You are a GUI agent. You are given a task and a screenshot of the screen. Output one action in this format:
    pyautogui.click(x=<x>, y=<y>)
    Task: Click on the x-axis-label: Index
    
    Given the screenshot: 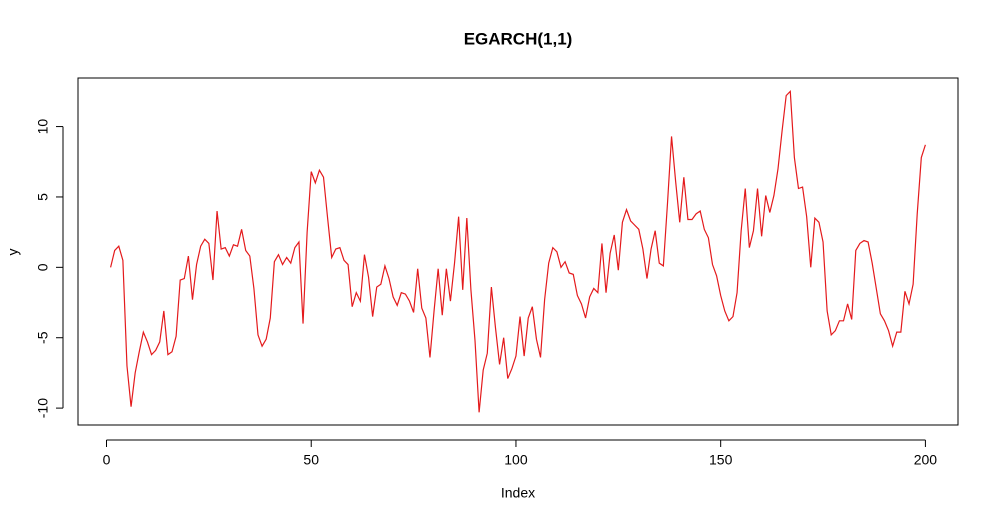 What is the action you would take?
    pyautogui.click(x=518, y=493)
    